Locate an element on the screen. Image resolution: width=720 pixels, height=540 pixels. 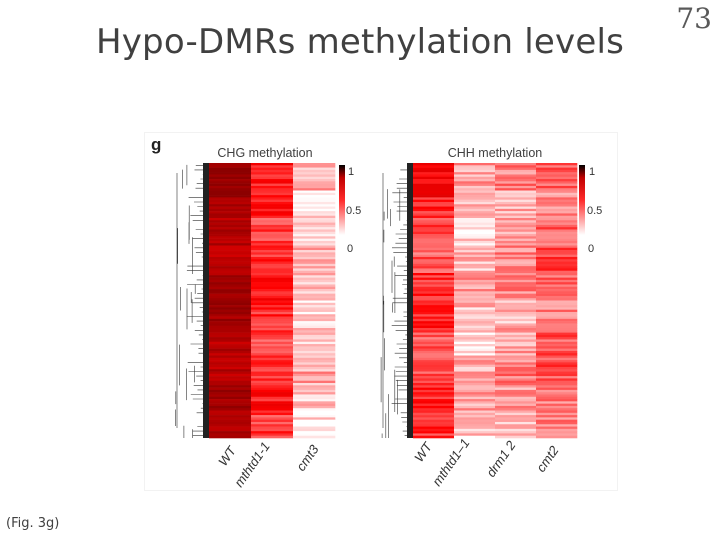
chh-colorbar-tick-0: 0 is located at coordinates (591, 249).